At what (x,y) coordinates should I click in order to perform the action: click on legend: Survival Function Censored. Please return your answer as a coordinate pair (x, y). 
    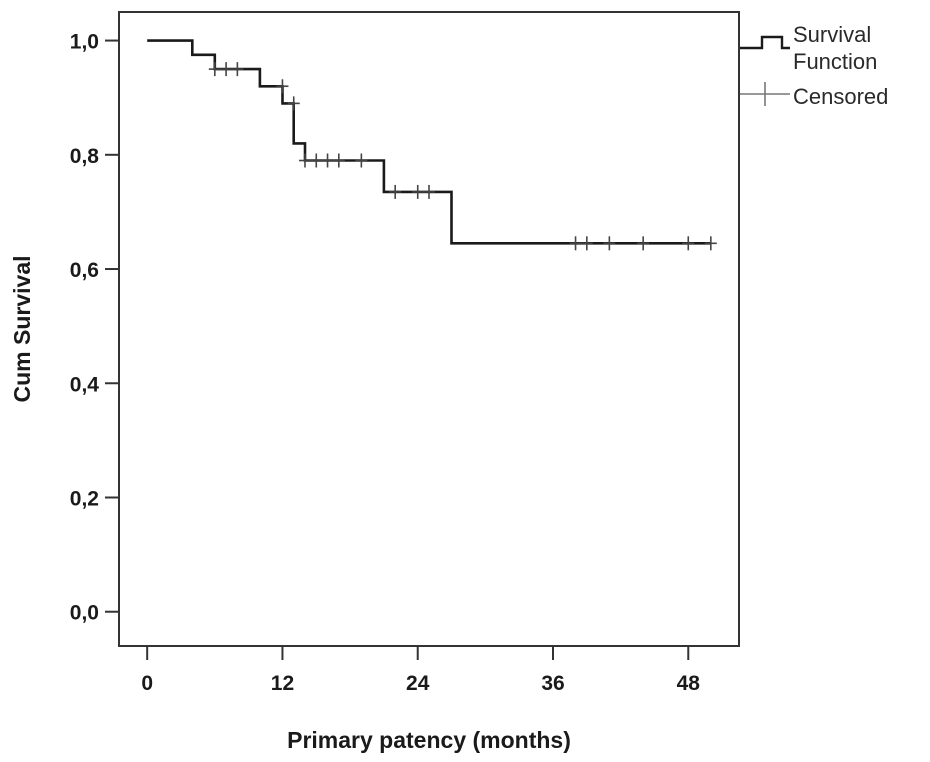
    Looking at the image, I should click on (814, 65).